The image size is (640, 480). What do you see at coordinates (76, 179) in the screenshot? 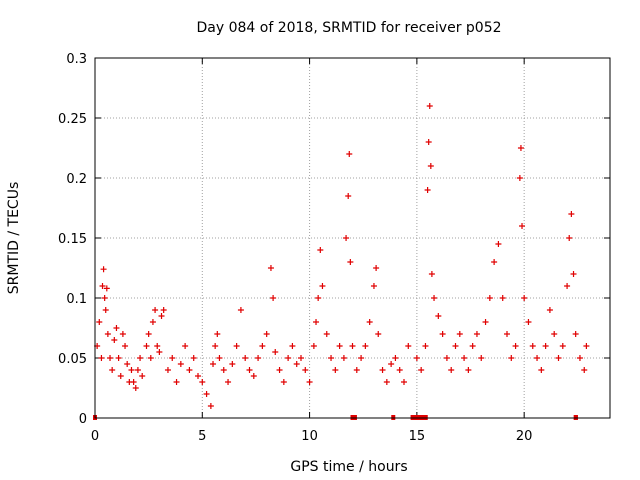
I see `y-tick-label: 0.2` at bounding box center [76, 179].